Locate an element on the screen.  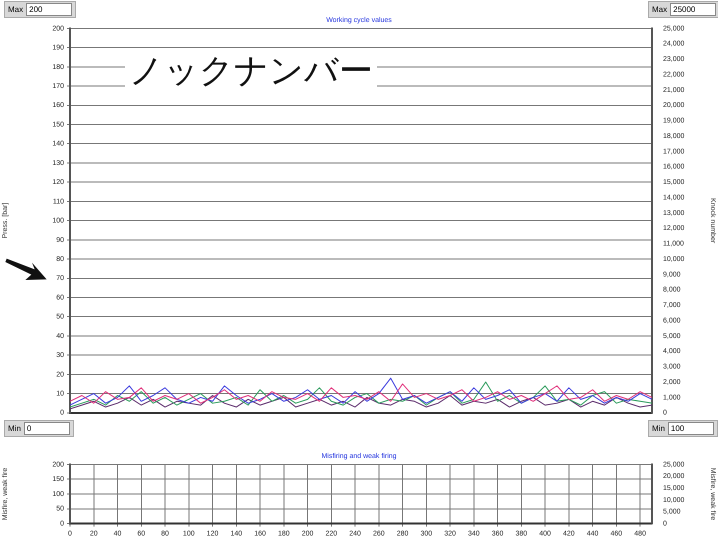
annotation: ノックナンバー is located at coordinates (251, 71).